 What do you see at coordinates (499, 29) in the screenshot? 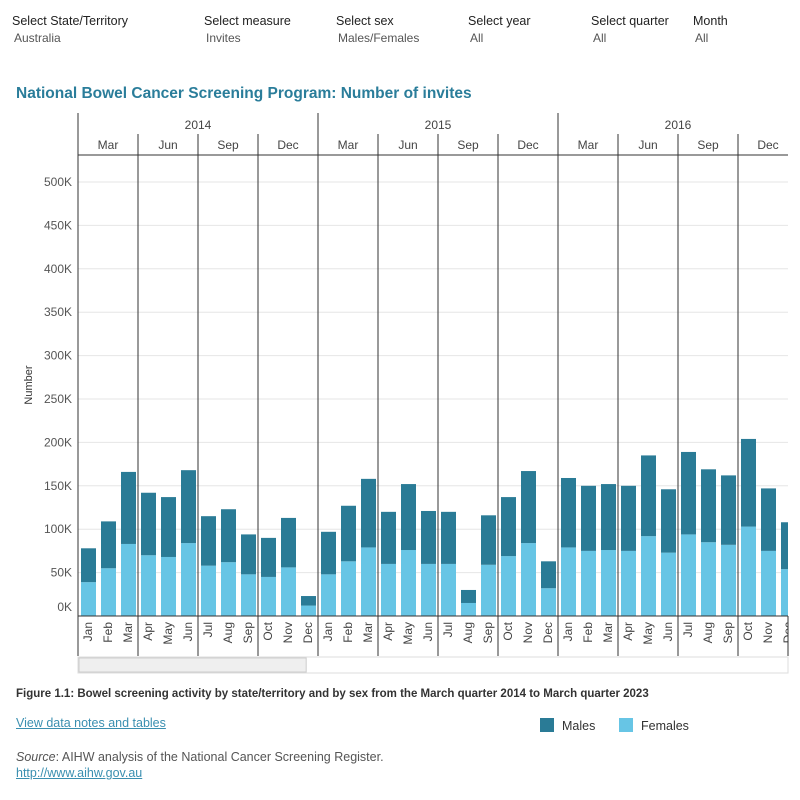
I see `filter-select-year: Select year All` at bounding box center [499, 29].